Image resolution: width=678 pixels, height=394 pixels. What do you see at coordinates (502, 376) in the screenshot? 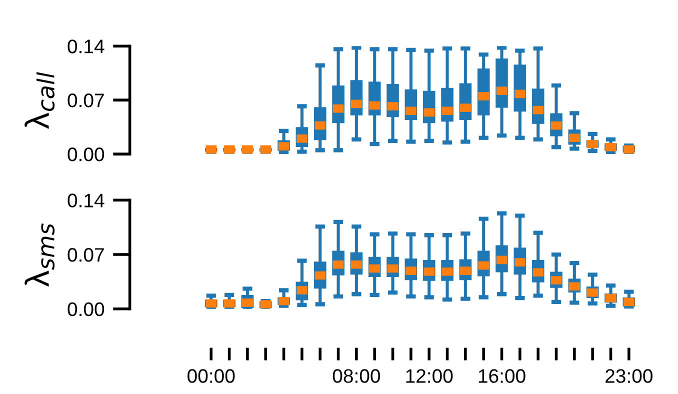
I see `x-tick-label: 16:00` at bounding box center [502, 376].